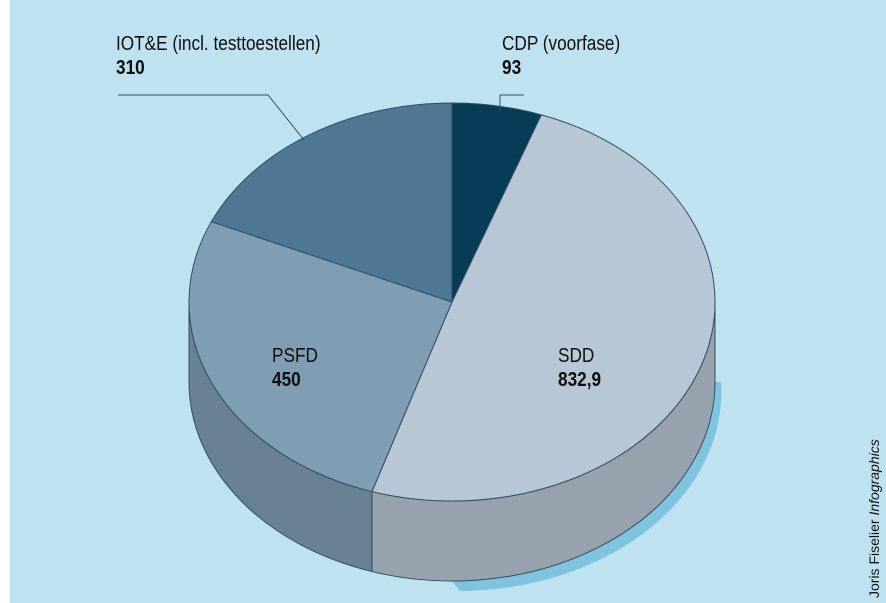 The image size is (886, 603). Describe the element at coordinates (874, 518) in the screenshot. I see `credit-text: Joris Fiselier Infographics` at that location.